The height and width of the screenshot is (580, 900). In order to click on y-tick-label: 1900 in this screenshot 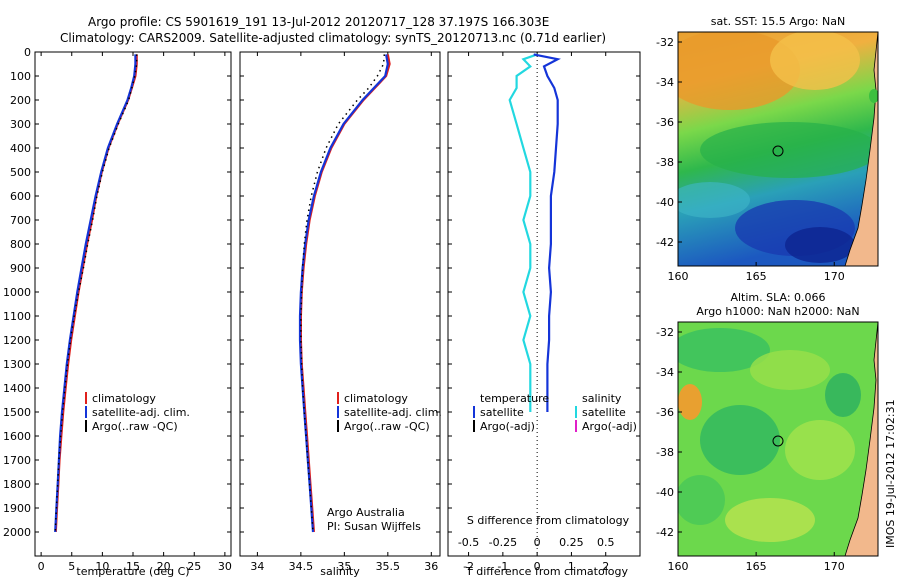, I will do `click(17, 508)`.